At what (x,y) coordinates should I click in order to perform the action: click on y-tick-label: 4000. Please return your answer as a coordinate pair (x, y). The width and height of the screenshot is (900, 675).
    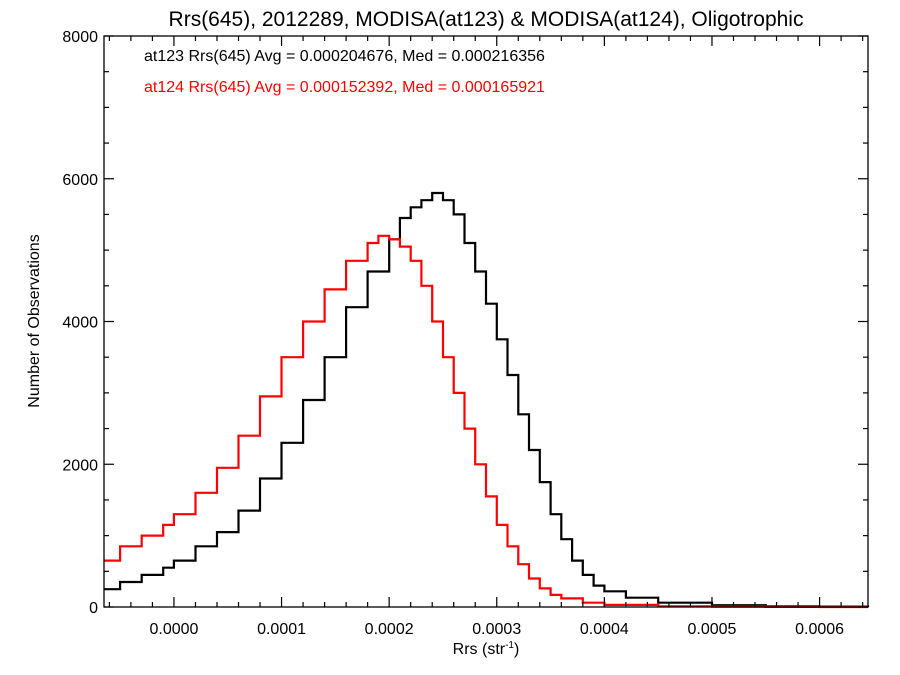
    Looking at the image, I should click on (80, 323).